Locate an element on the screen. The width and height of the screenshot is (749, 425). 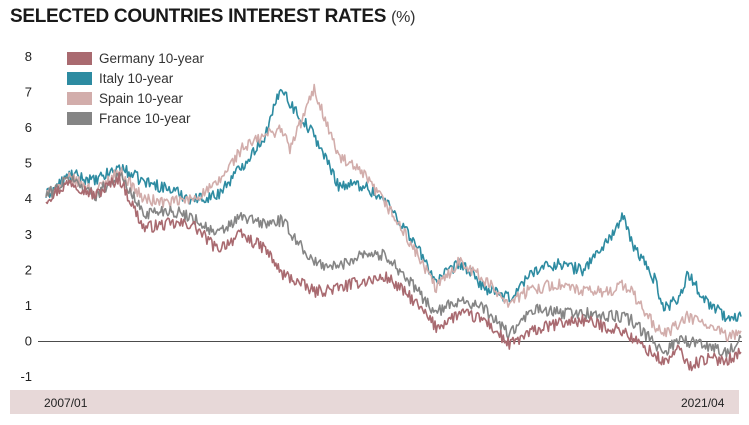
y-tick-label: 6 is located at coordinates (28, 127).